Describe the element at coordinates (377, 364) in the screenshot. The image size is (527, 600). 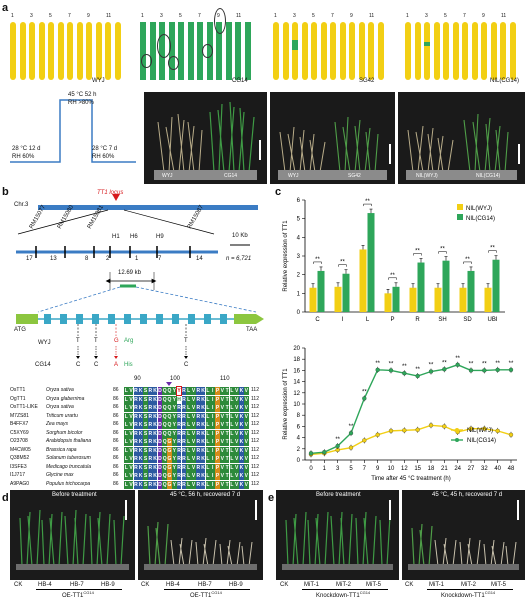
I see `significance-mark: **` at that location.